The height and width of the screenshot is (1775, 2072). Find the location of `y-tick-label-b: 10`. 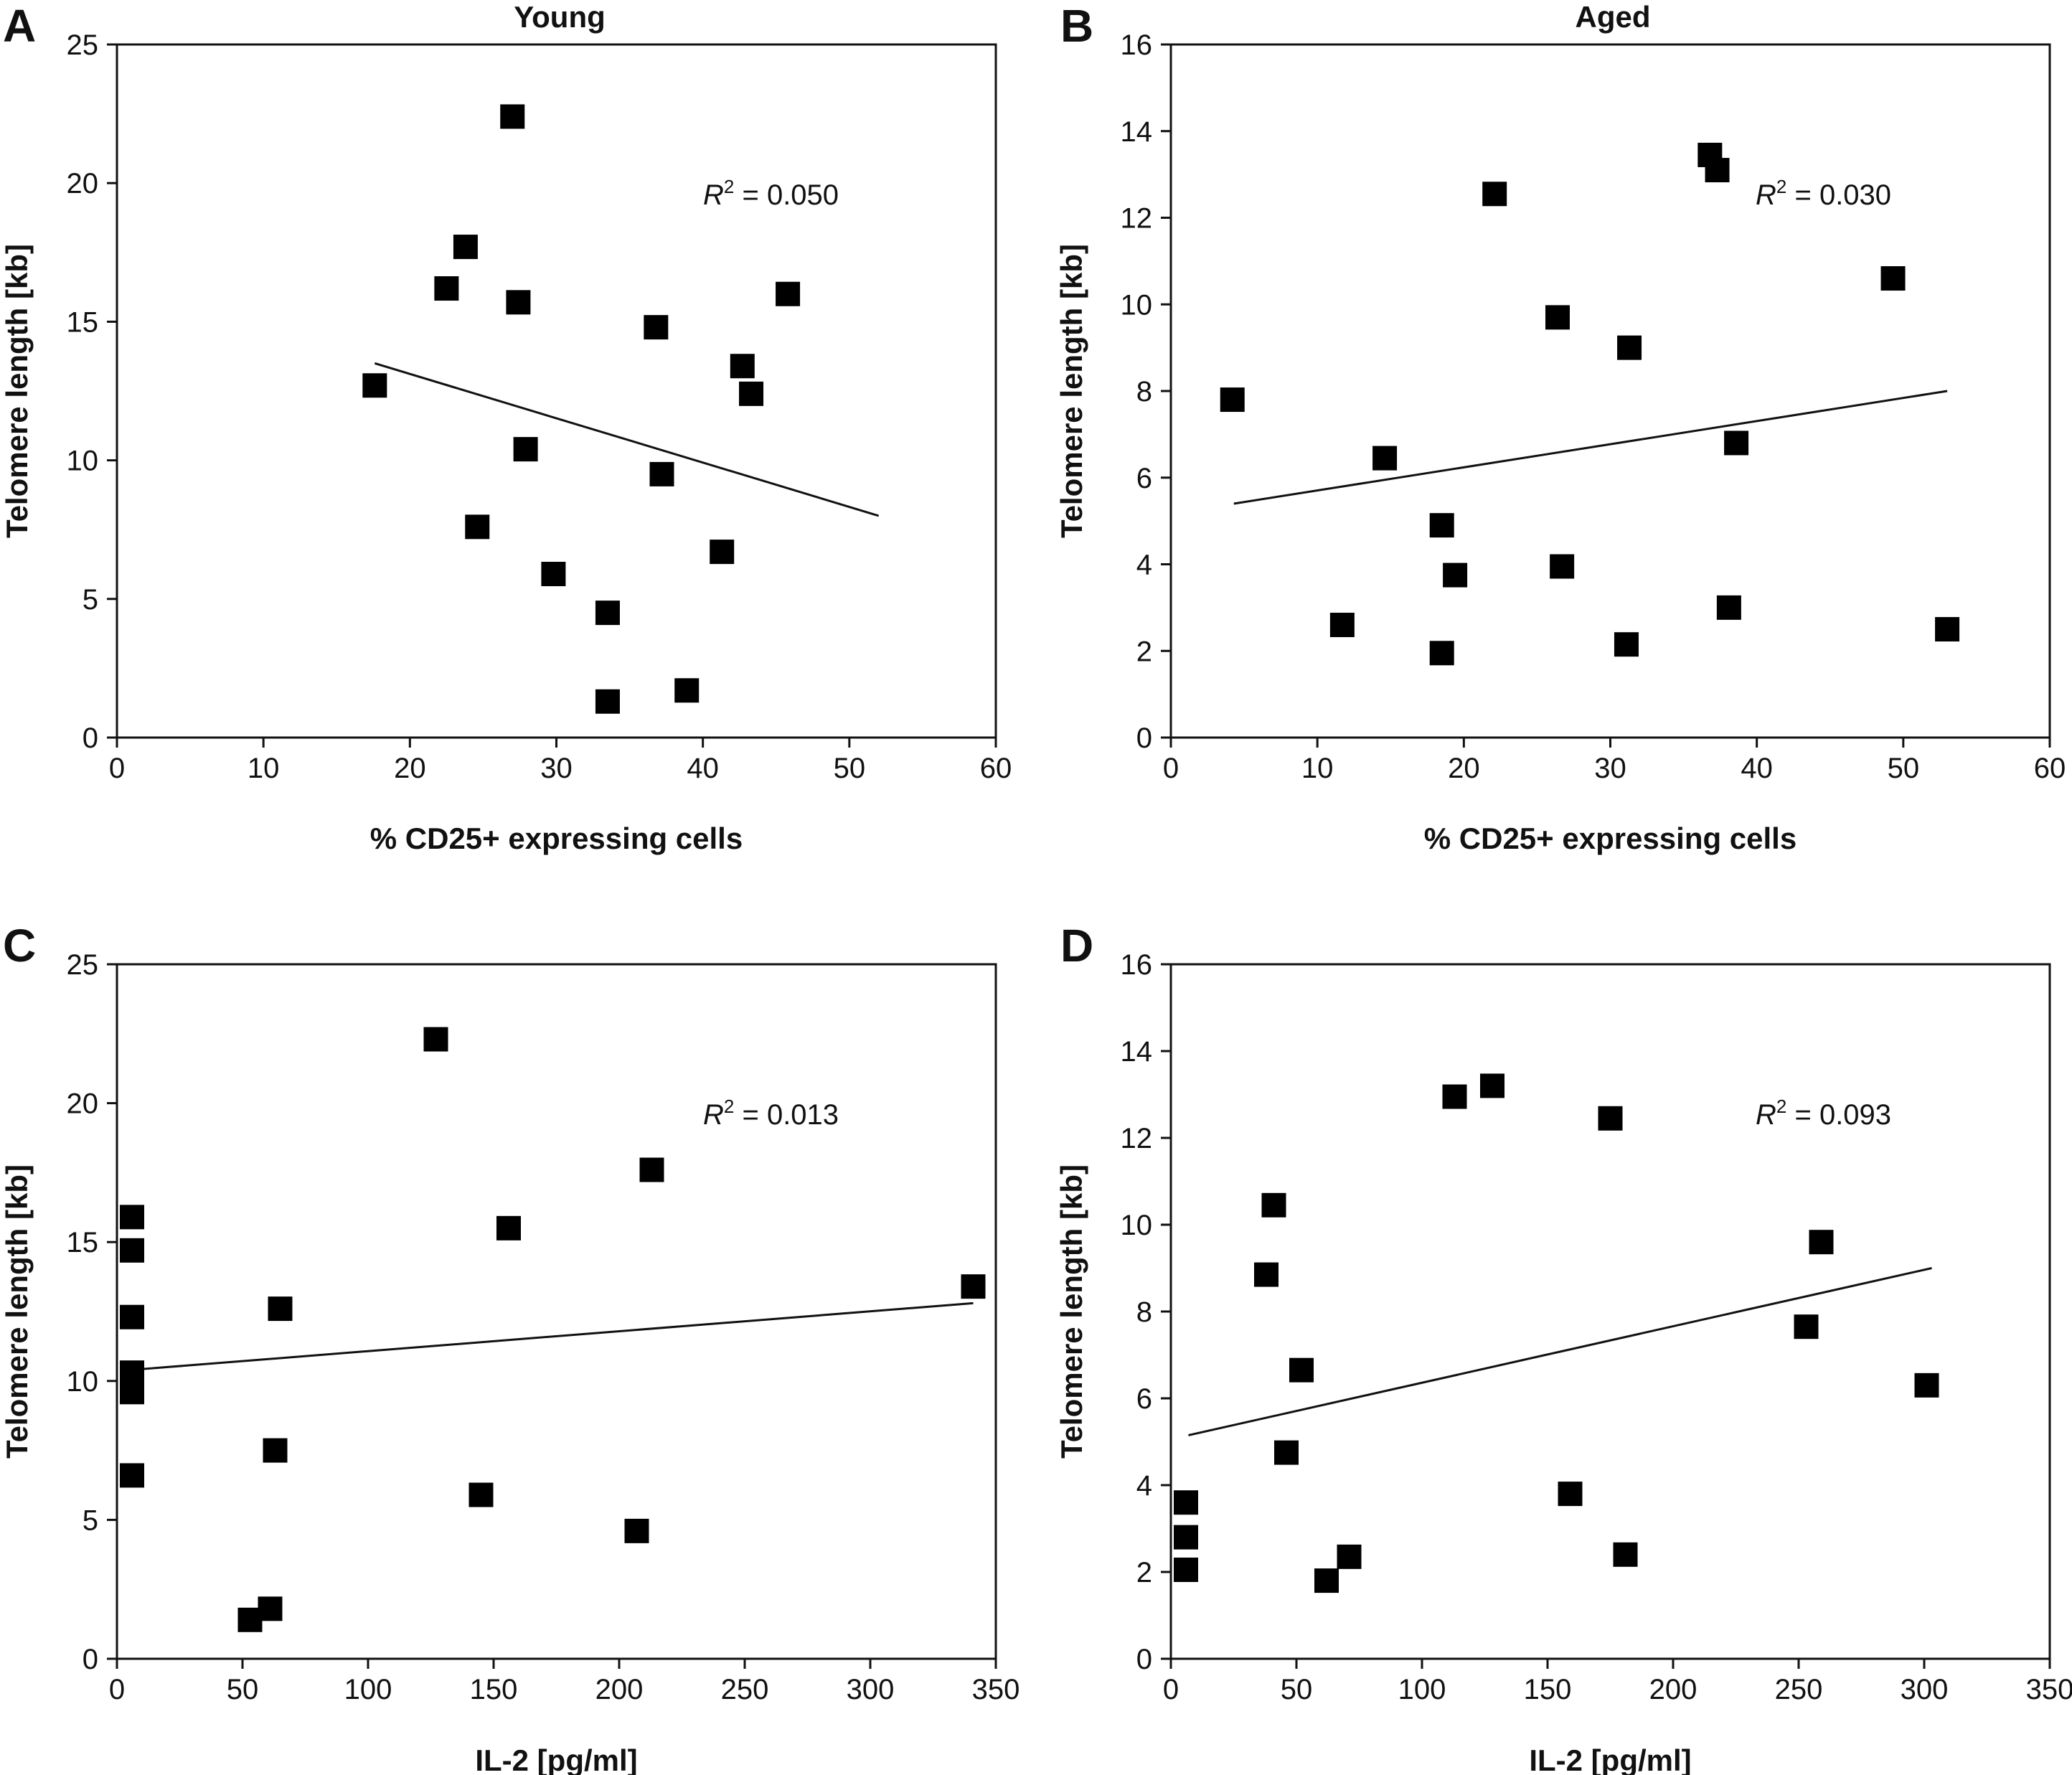

y-tick-label-b: 10 is located at coordinates (1137, 305).